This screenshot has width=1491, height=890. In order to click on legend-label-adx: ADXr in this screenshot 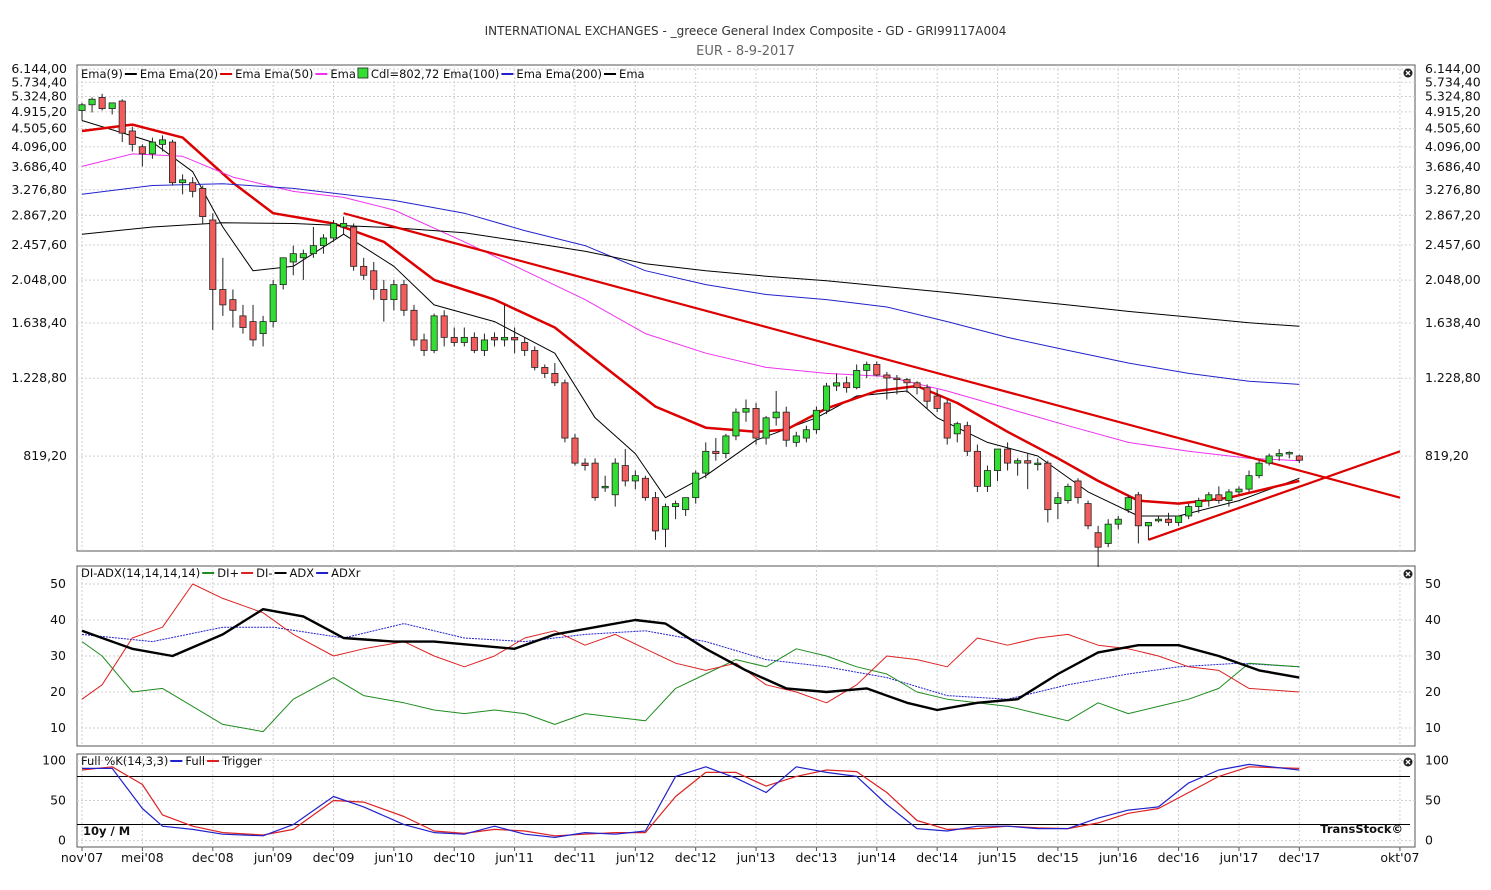, I will do `click(346, 573)`.